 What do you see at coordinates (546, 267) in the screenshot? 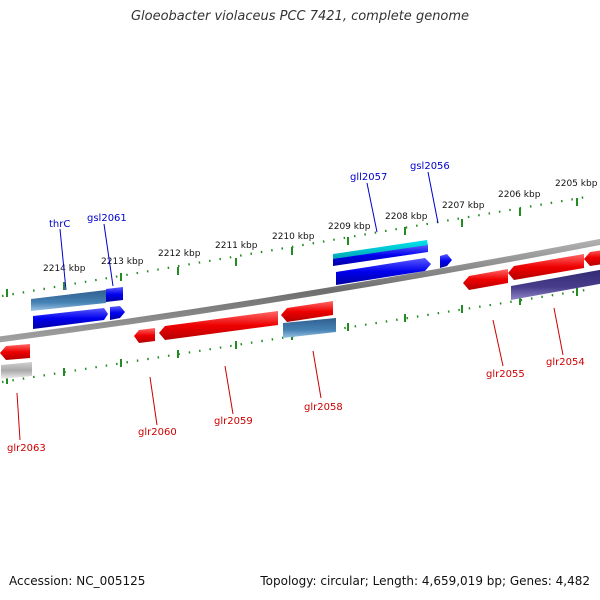
I see `gene-glr2054-cds` at bounding box center [546, 267].